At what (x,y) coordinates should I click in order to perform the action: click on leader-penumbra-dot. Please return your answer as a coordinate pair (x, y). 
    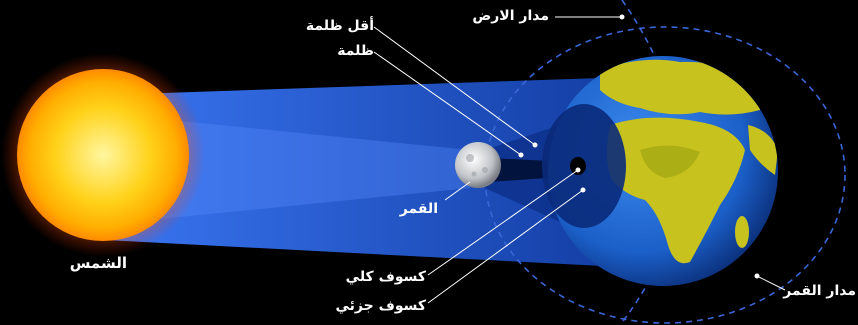
    Looking at the image, I should click on (535, 145).